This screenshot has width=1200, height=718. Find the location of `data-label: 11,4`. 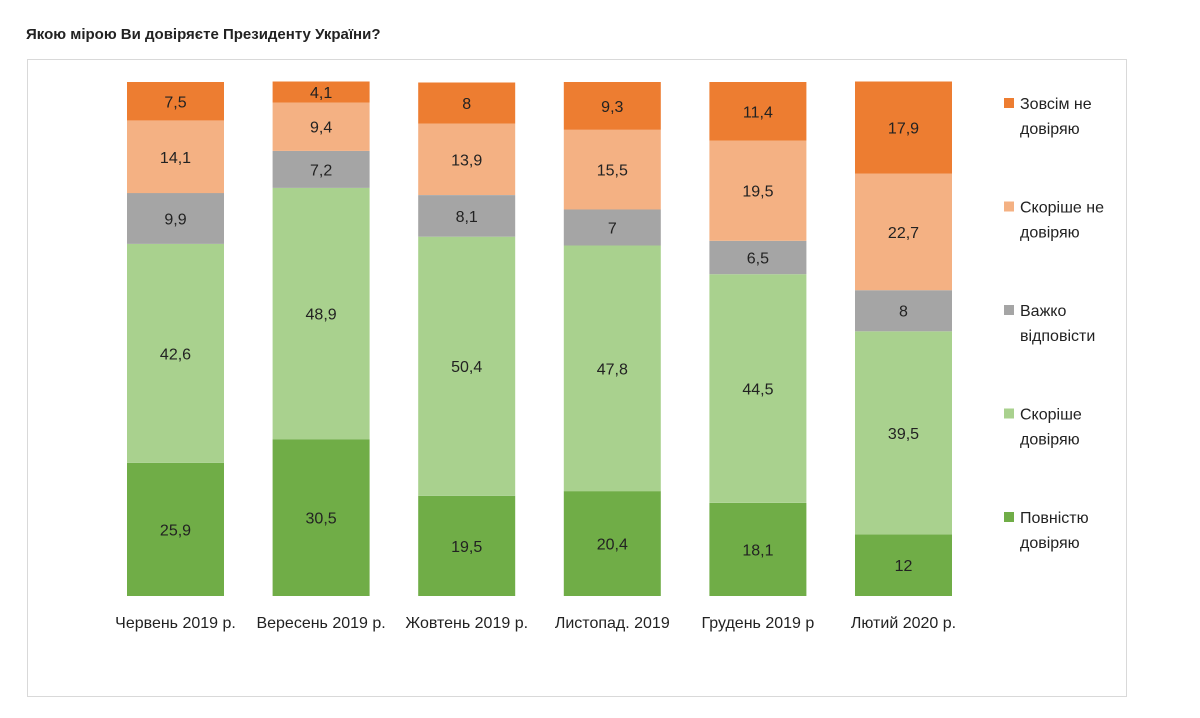

data-label: 11,4 is located at coordinates (758, 112).